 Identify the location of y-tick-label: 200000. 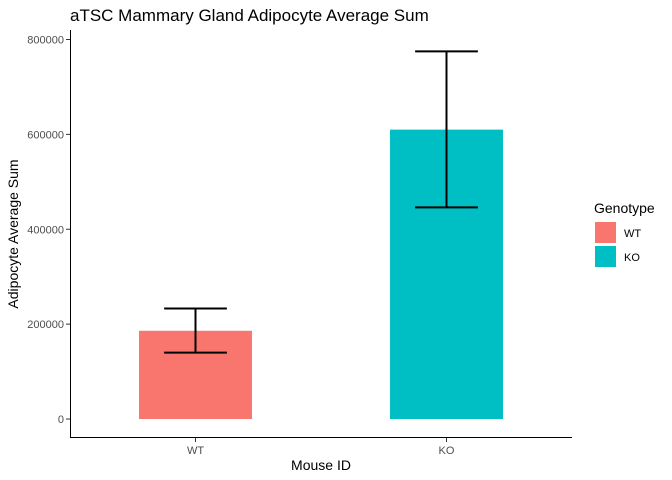
(45, 325).